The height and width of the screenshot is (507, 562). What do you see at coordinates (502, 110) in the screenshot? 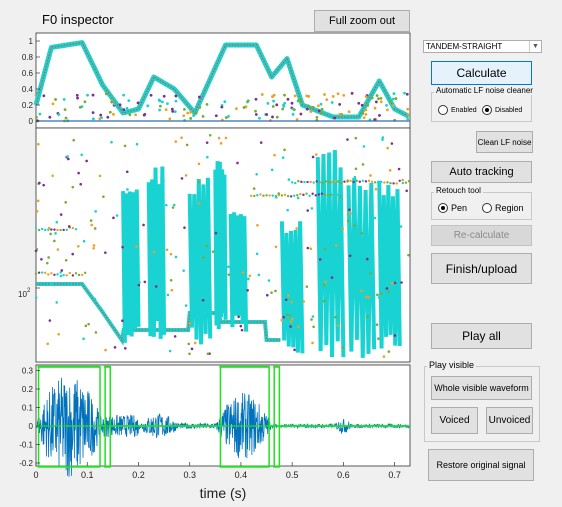
I see `lf-disabled-radio: Disabled` at bounding box center [502, 110].